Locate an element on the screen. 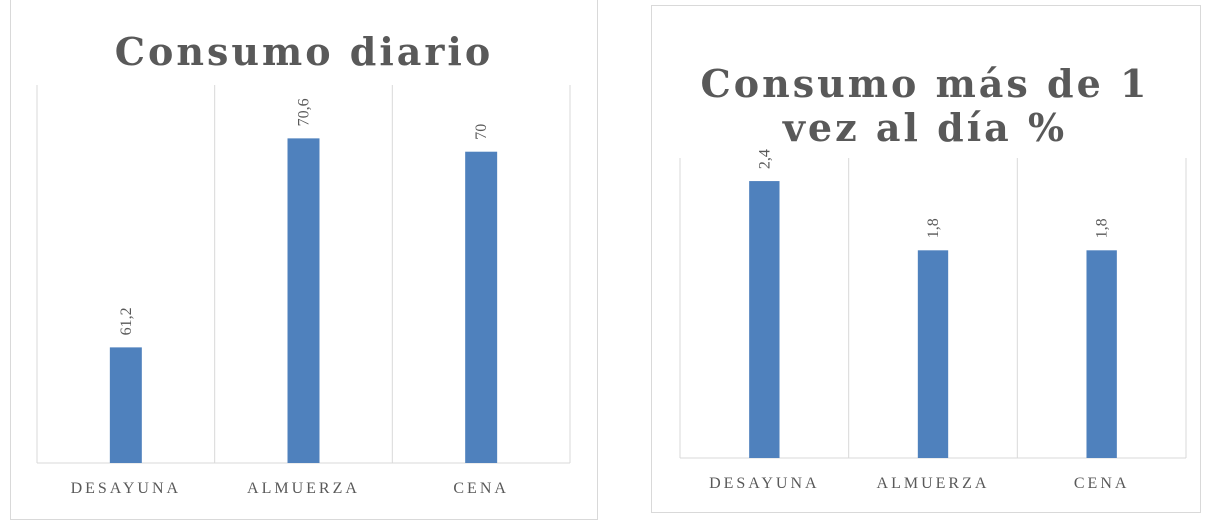  chart-title: Consumo más de 1 vez al día % is located at coordinates (925, 105).